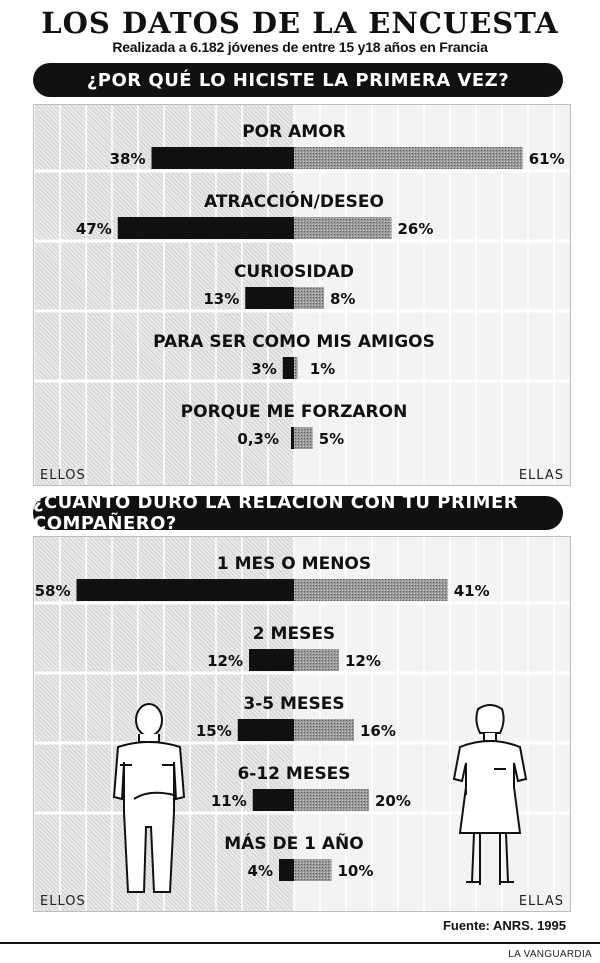 The width and height of the screenshot is (600, 963). I want to click on category-label: 3-5 MESES, so click(293, 704).